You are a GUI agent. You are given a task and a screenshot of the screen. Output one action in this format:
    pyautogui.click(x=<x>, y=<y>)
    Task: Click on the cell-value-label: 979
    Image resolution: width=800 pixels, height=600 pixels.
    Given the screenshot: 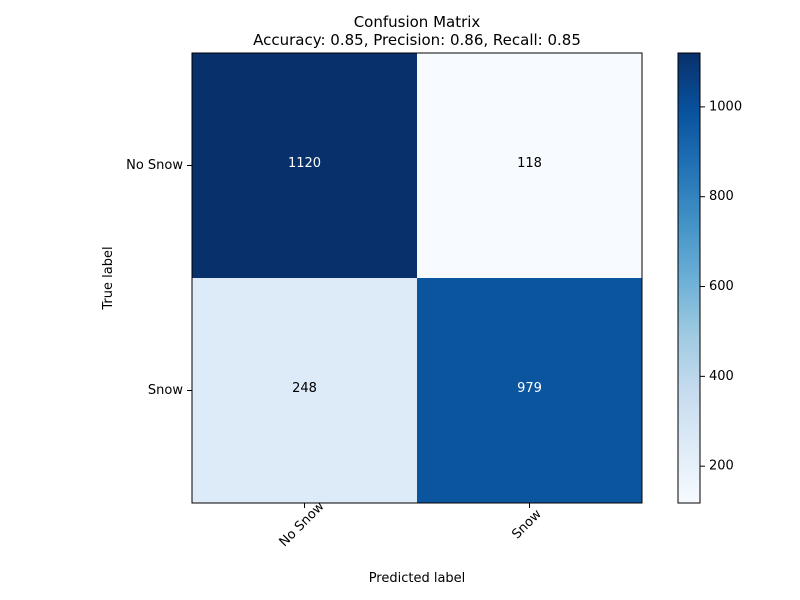 What is the action you would take?
    pyautogui.click(x=529, y=388)
    